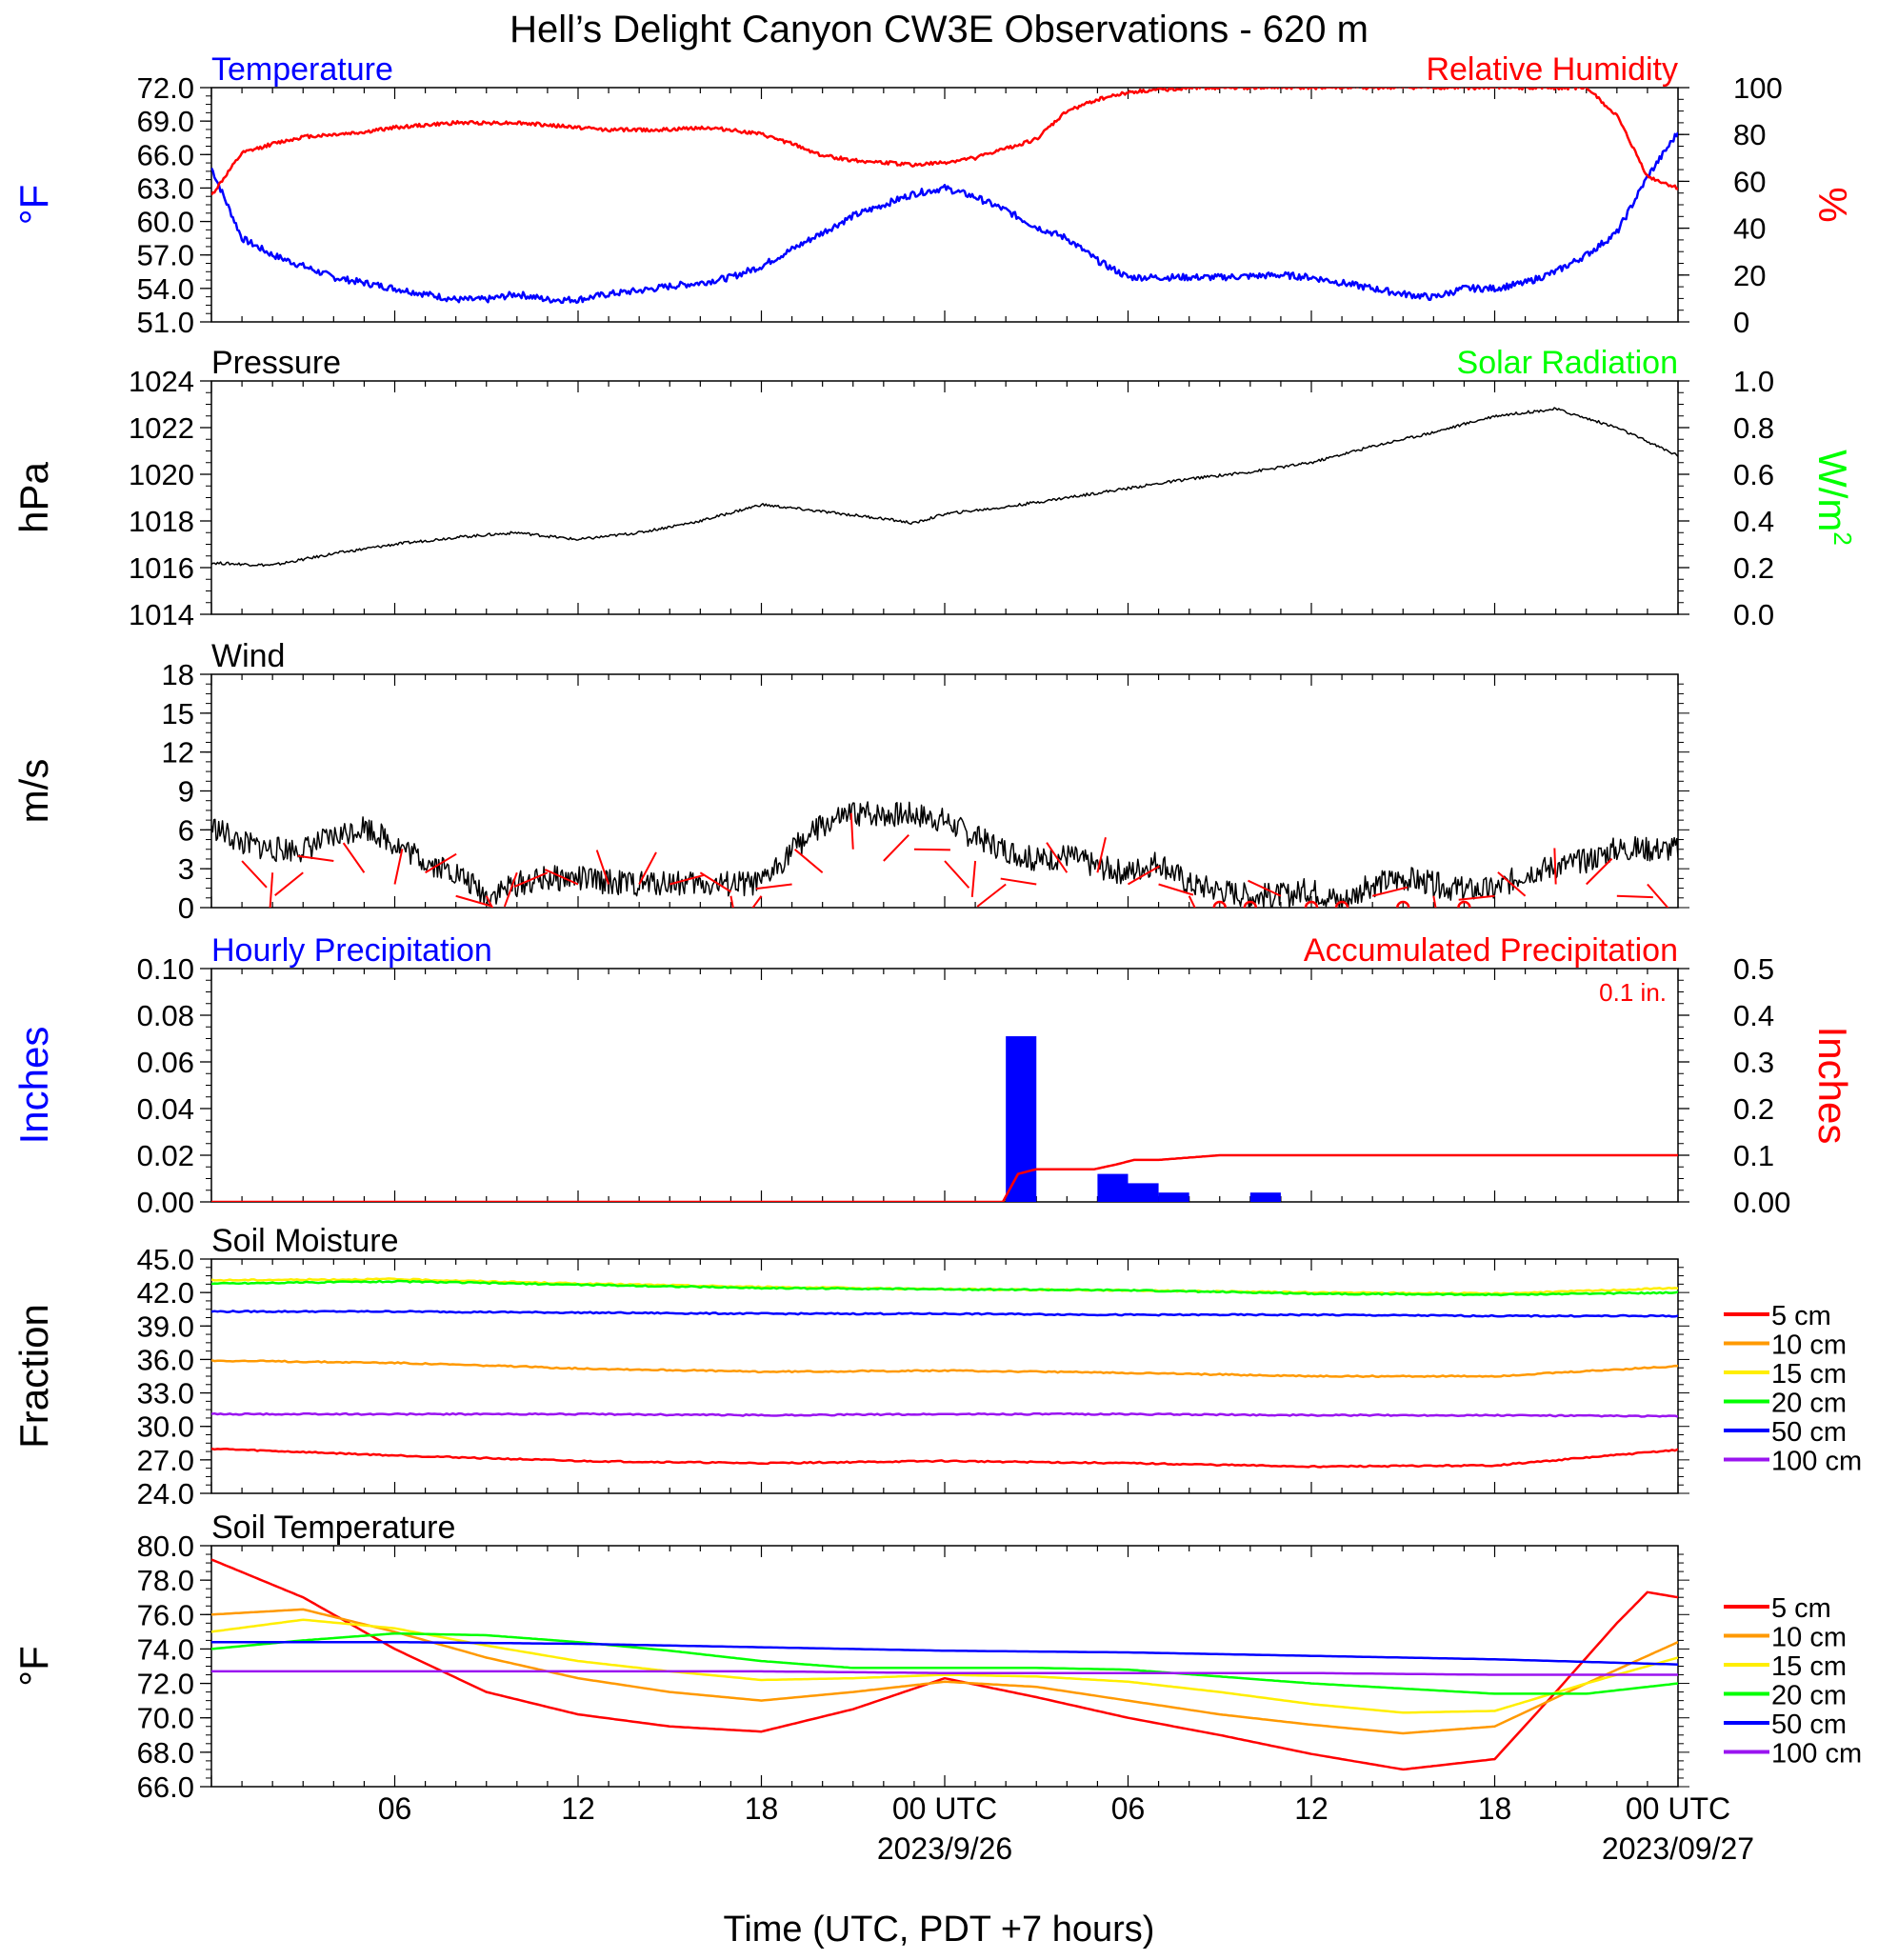  What do you see at coordinates (1741, 322) in the screenshot?
I see `y-tick-label-right: 0` at bounding box center [1741, 322].